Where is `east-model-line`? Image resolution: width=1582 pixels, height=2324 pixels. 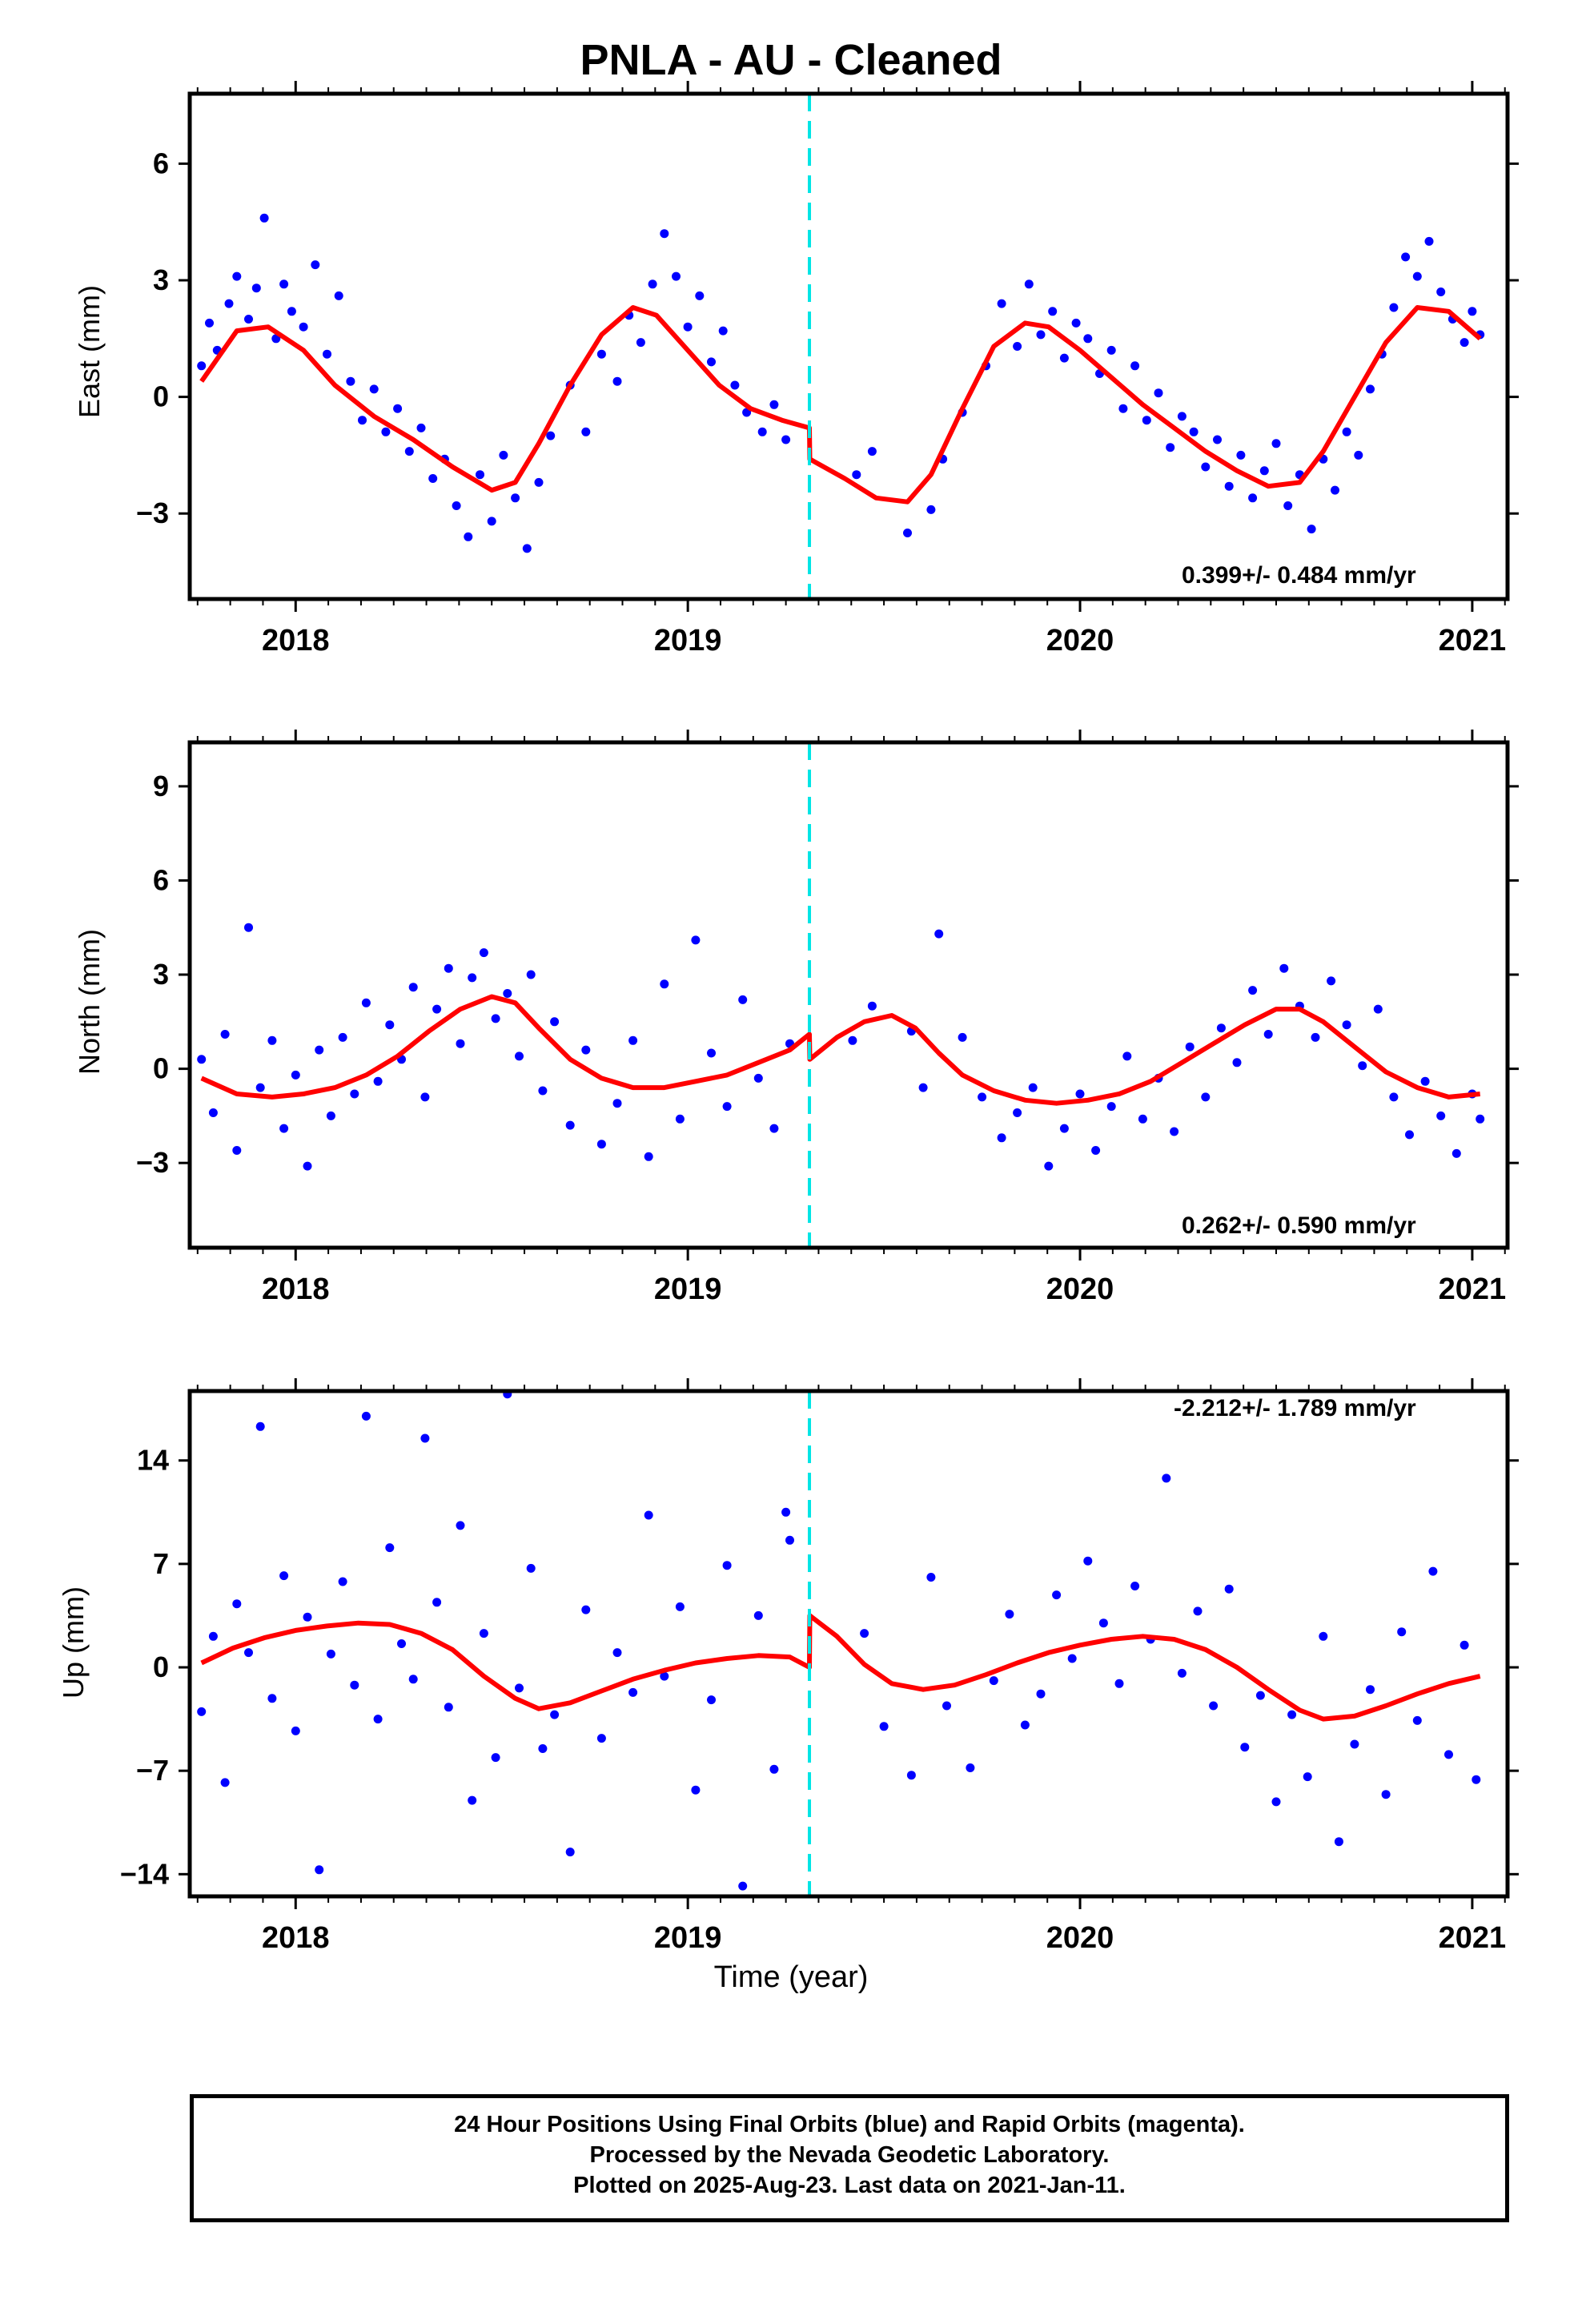
east-model-line is located at coordinates (841, 405).